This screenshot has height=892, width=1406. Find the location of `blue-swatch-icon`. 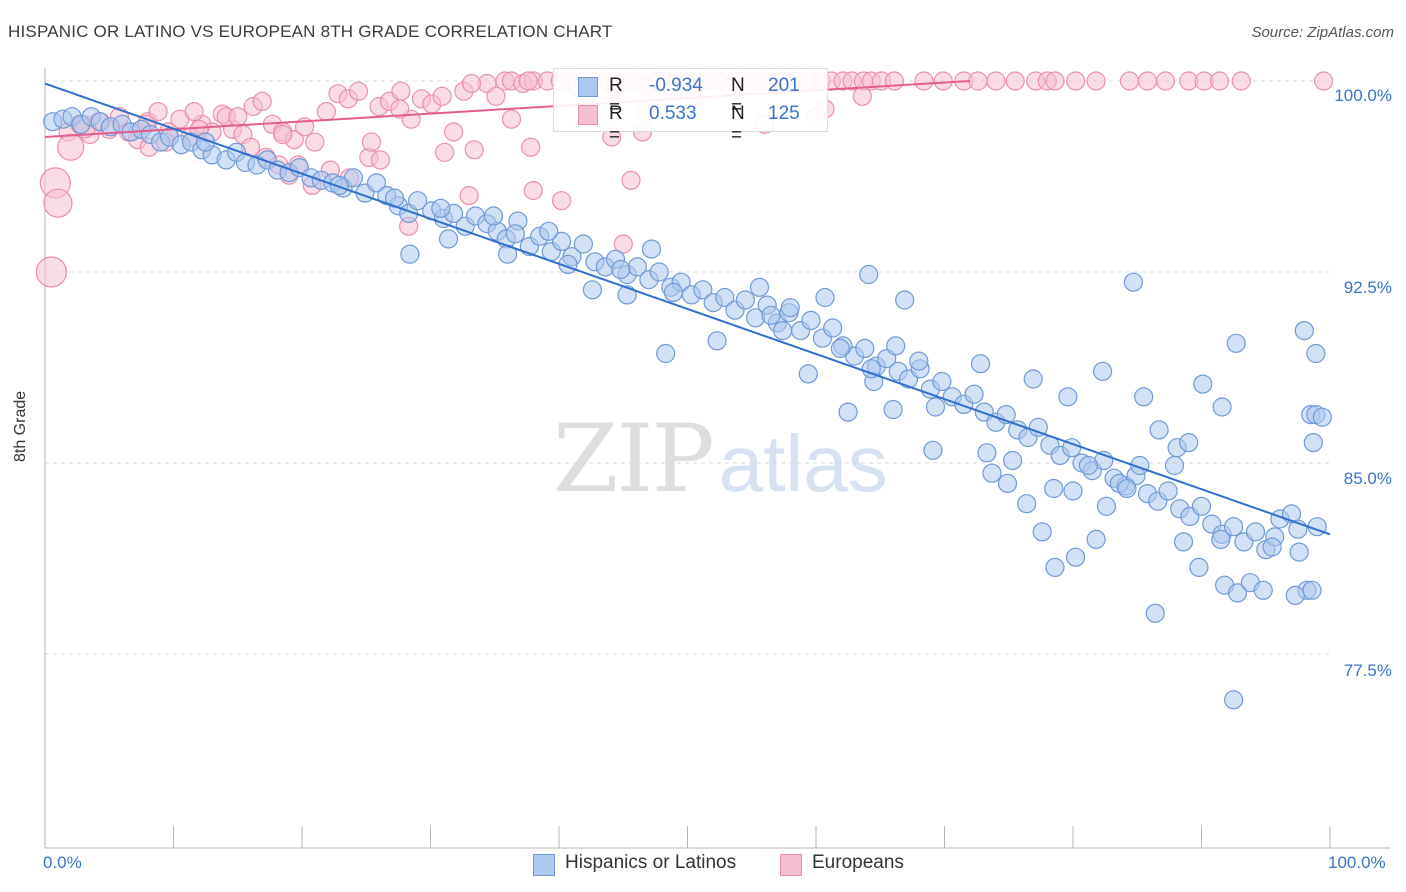

blue-swatch-icon is located at coordinates (588, 87).